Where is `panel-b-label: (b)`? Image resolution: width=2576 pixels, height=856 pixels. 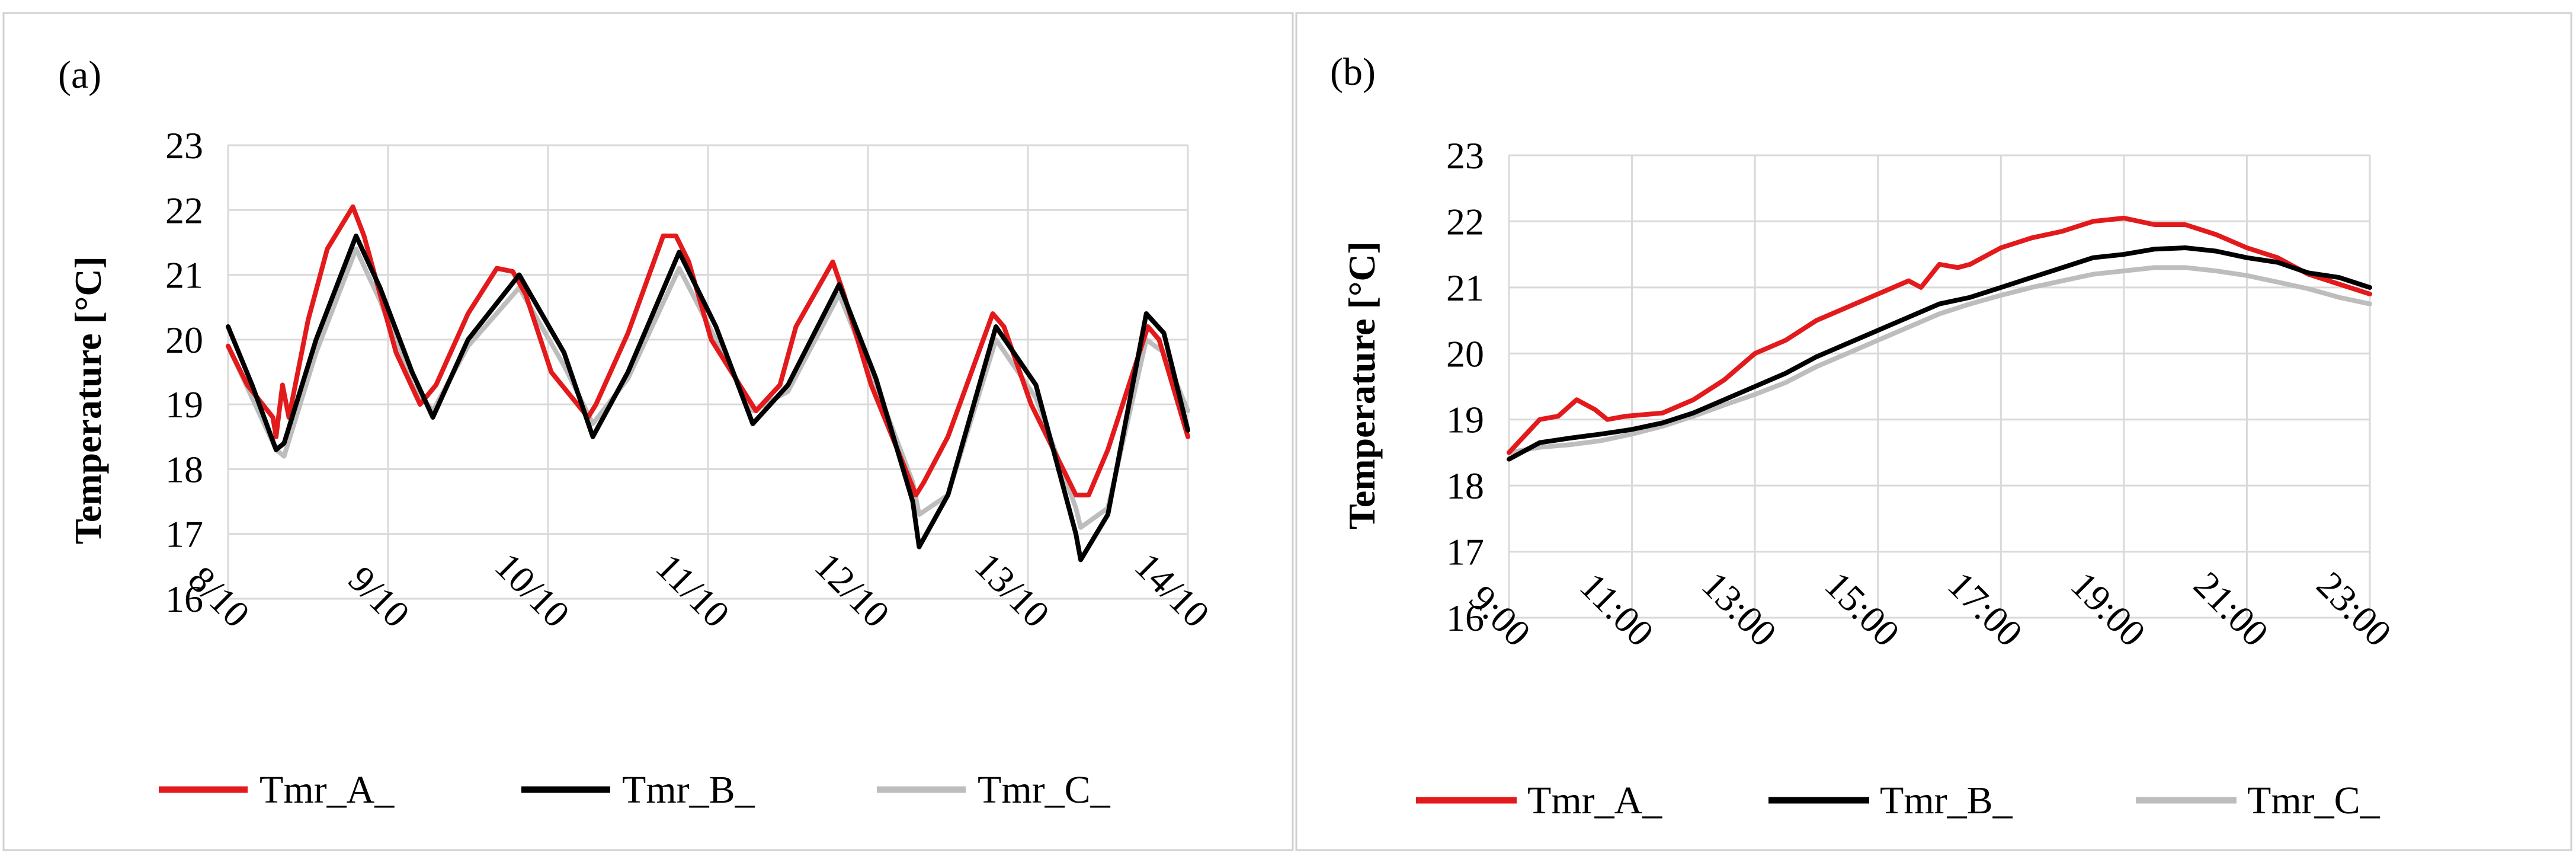
panel-b-label: (b) is located at coordinates (1353, 72).